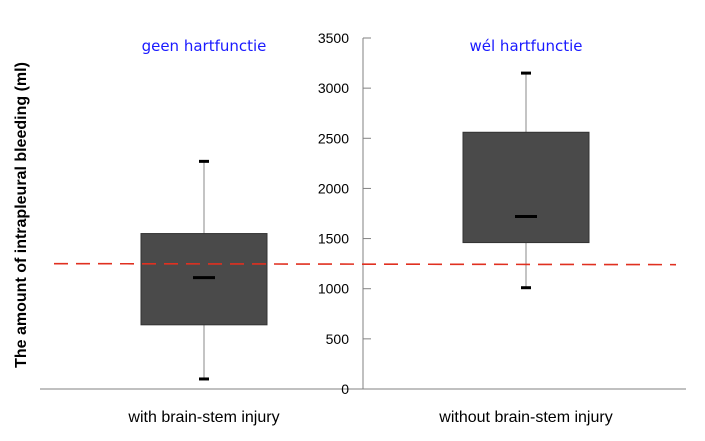  Describe the element at coordinates (526, 46) in the screenshot. I see `annotation-label: wél hartfunctie` at that location.